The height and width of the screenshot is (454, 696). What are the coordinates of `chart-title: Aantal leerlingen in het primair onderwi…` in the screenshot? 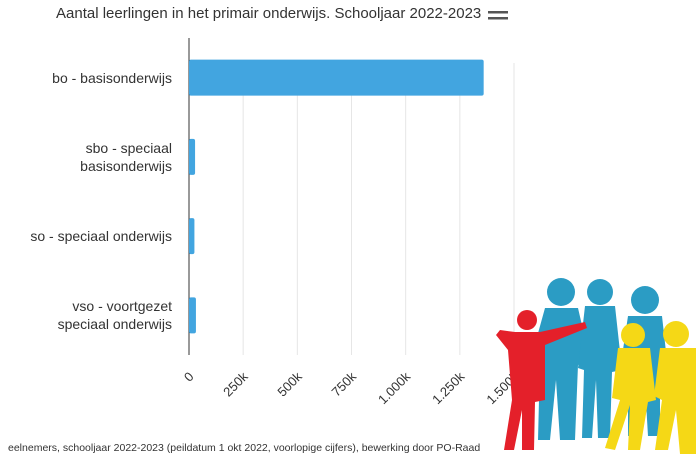 It's located at (268, 13).